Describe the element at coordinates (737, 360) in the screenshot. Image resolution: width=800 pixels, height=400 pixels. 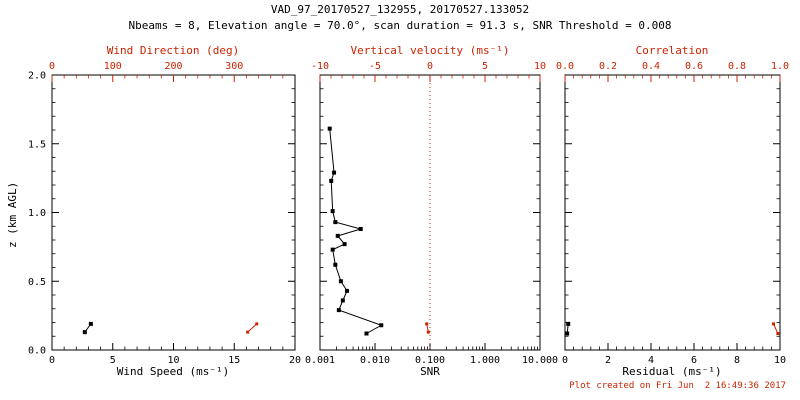
I see `svg-text: 8` at that location.